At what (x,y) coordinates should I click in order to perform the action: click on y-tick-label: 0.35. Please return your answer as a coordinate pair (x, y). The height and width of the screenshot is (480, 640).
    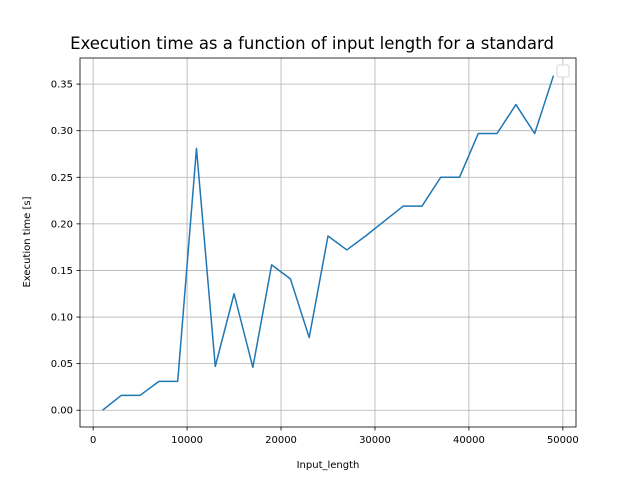
    Looking at the image, I should click on (62, 85).